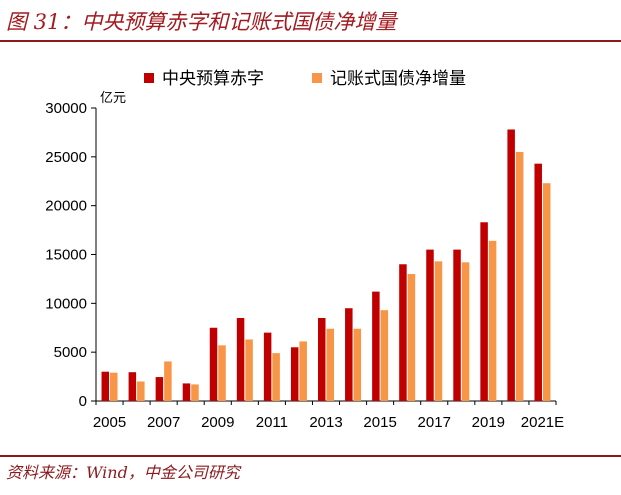 Image resolution: width=621 pixels, height=495 pixels. Describe the element at coordinates (430, 325) in the screenshot. I see `bar-deficit-2017` at that location.